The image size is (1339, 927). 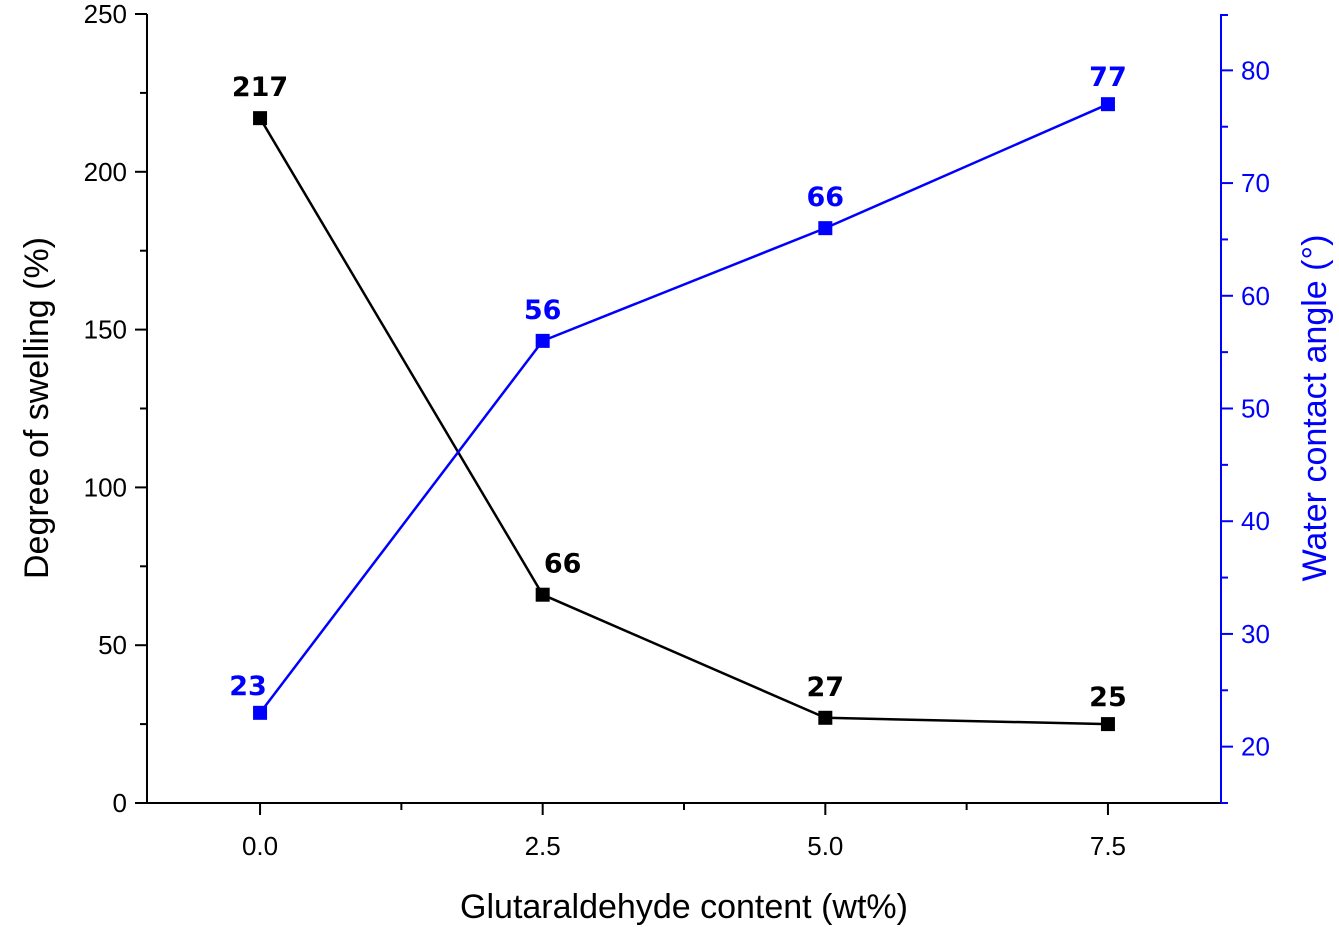 What do you see at coordinates (1255, 521) in the screenshot?
I see `y-right-tick-label: 40` at bounding box center [1255, 521].